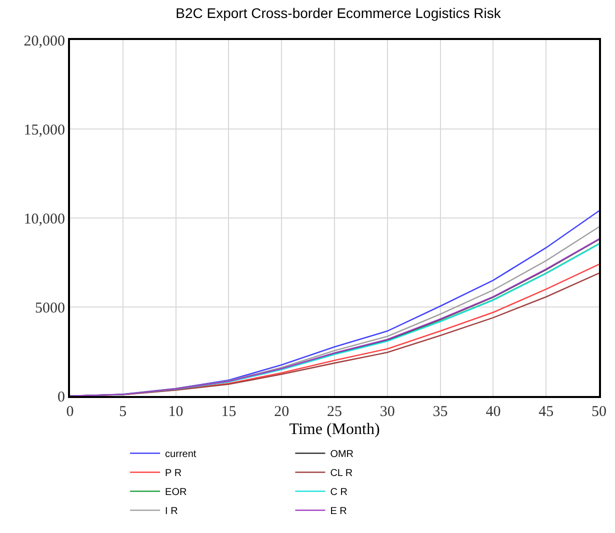 This screenshot has width=615, height=533. I want to click on legend-label: C R, so click(339, 492).